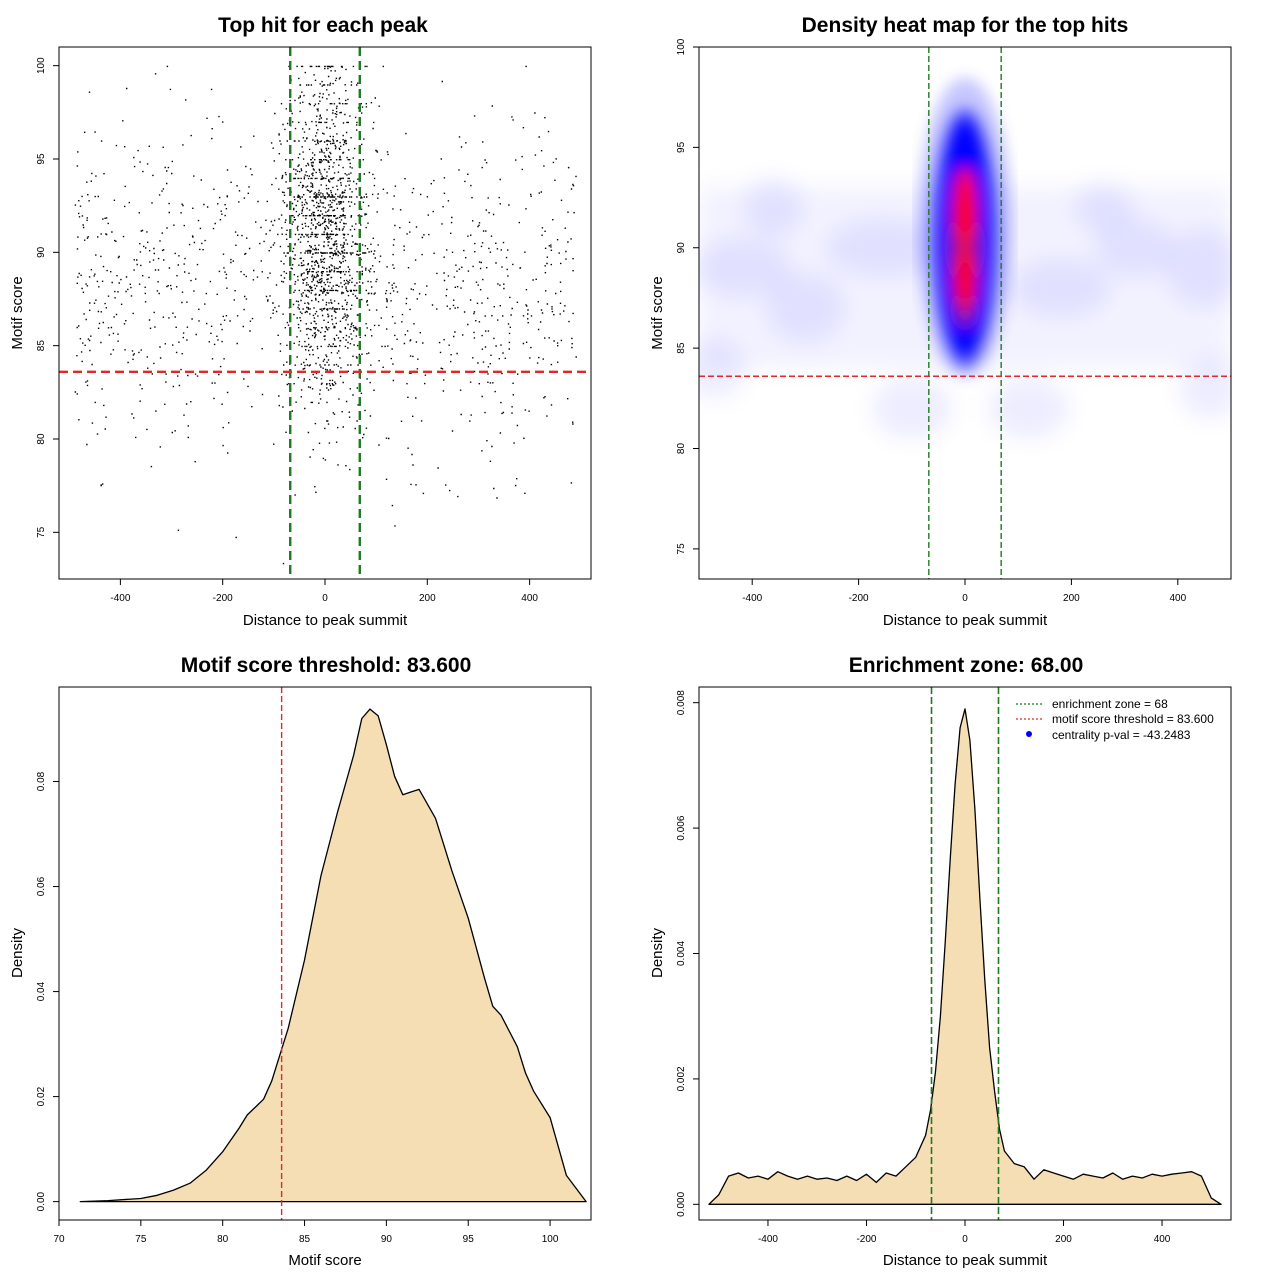  I want to click on distance-density-title: Enrichment zone: 68.00, so click(966, 665).